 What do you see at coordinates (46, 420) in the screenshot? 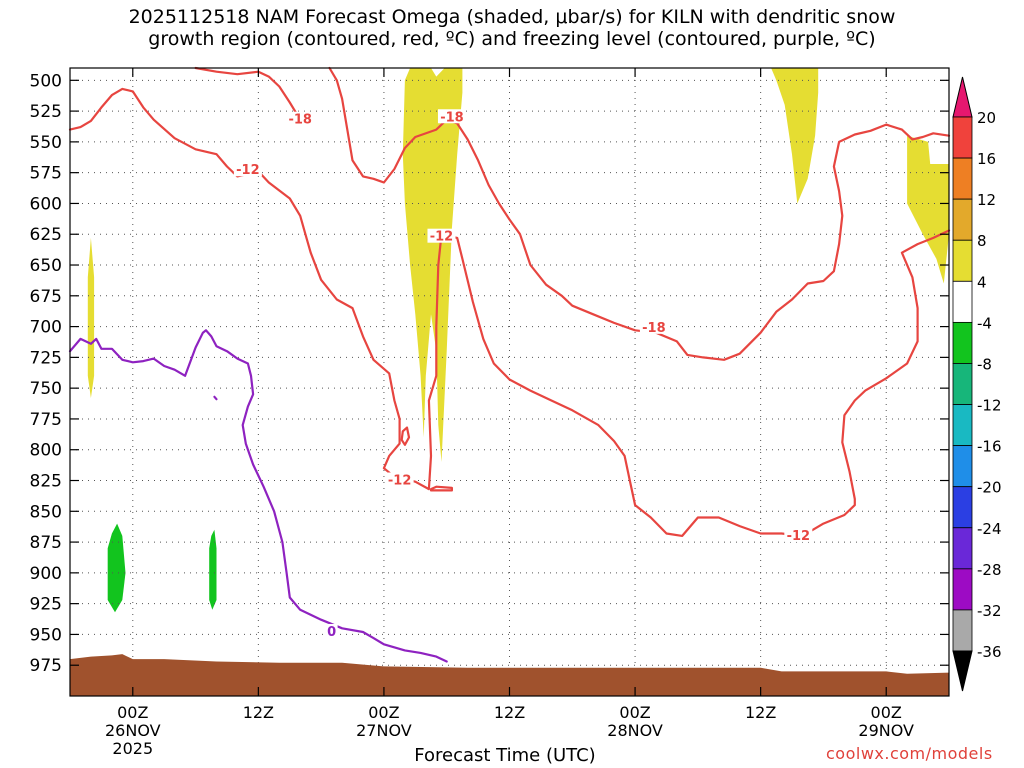
I see `y-tick-label: 775` at bounding box center [46, 420].